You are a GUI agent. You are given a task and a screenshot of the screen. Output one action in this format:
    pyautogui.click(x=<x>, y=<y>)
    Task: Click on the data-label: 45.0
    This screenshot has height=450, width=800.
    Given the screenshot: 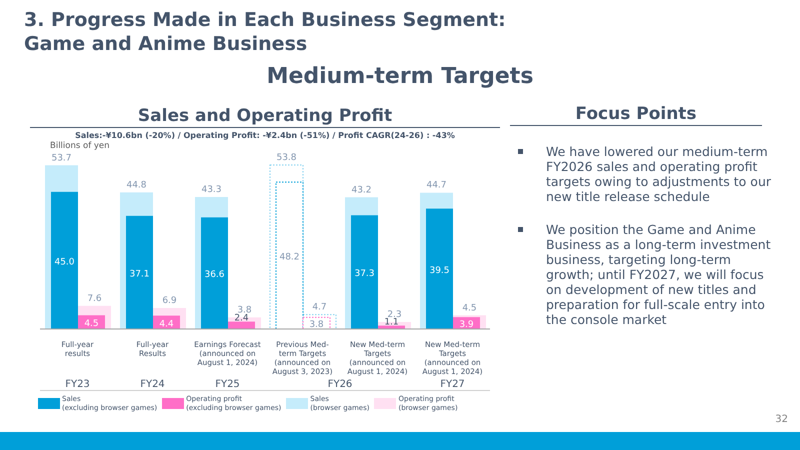 What is the action you would take?
    pyautogui.click(x=64, y=262)
    